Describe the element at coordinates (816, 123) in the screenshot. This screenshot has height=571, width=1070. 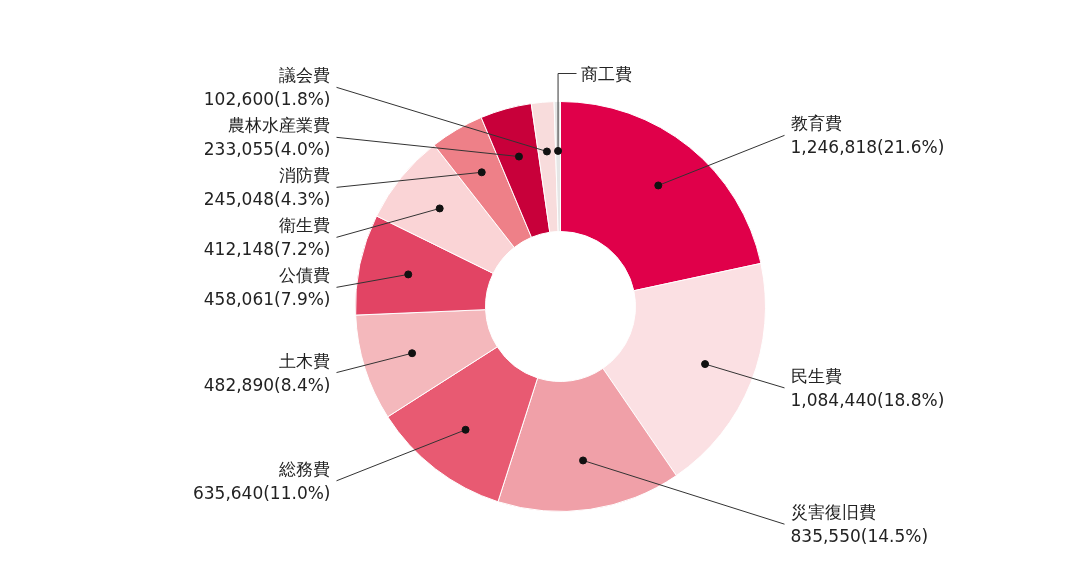
I see `slice-label: 教育費` at that location.